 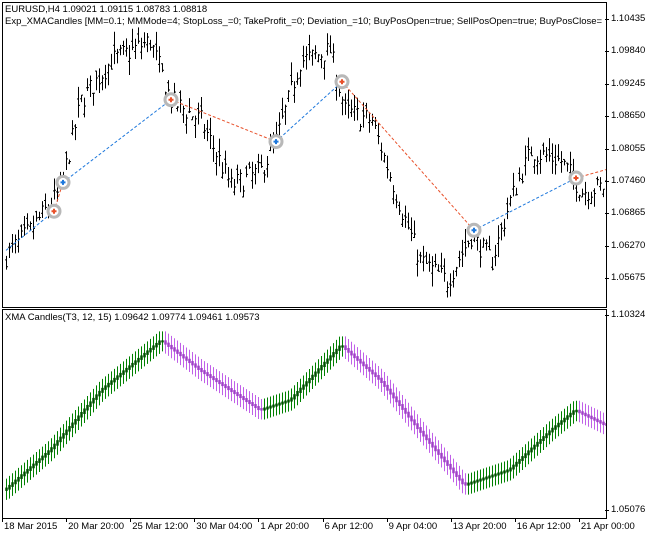 What do you see at coordinates (628, 213) in the screenshot?
I see `main-price-label: 1.06865` at bounding box center [628, 213].